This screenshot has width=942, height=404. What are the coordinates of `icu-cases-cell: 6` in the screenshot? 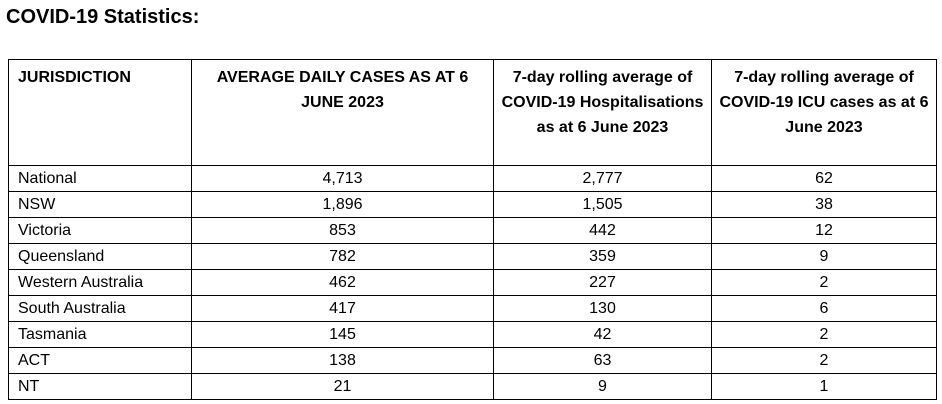 It's located at (824, 308).